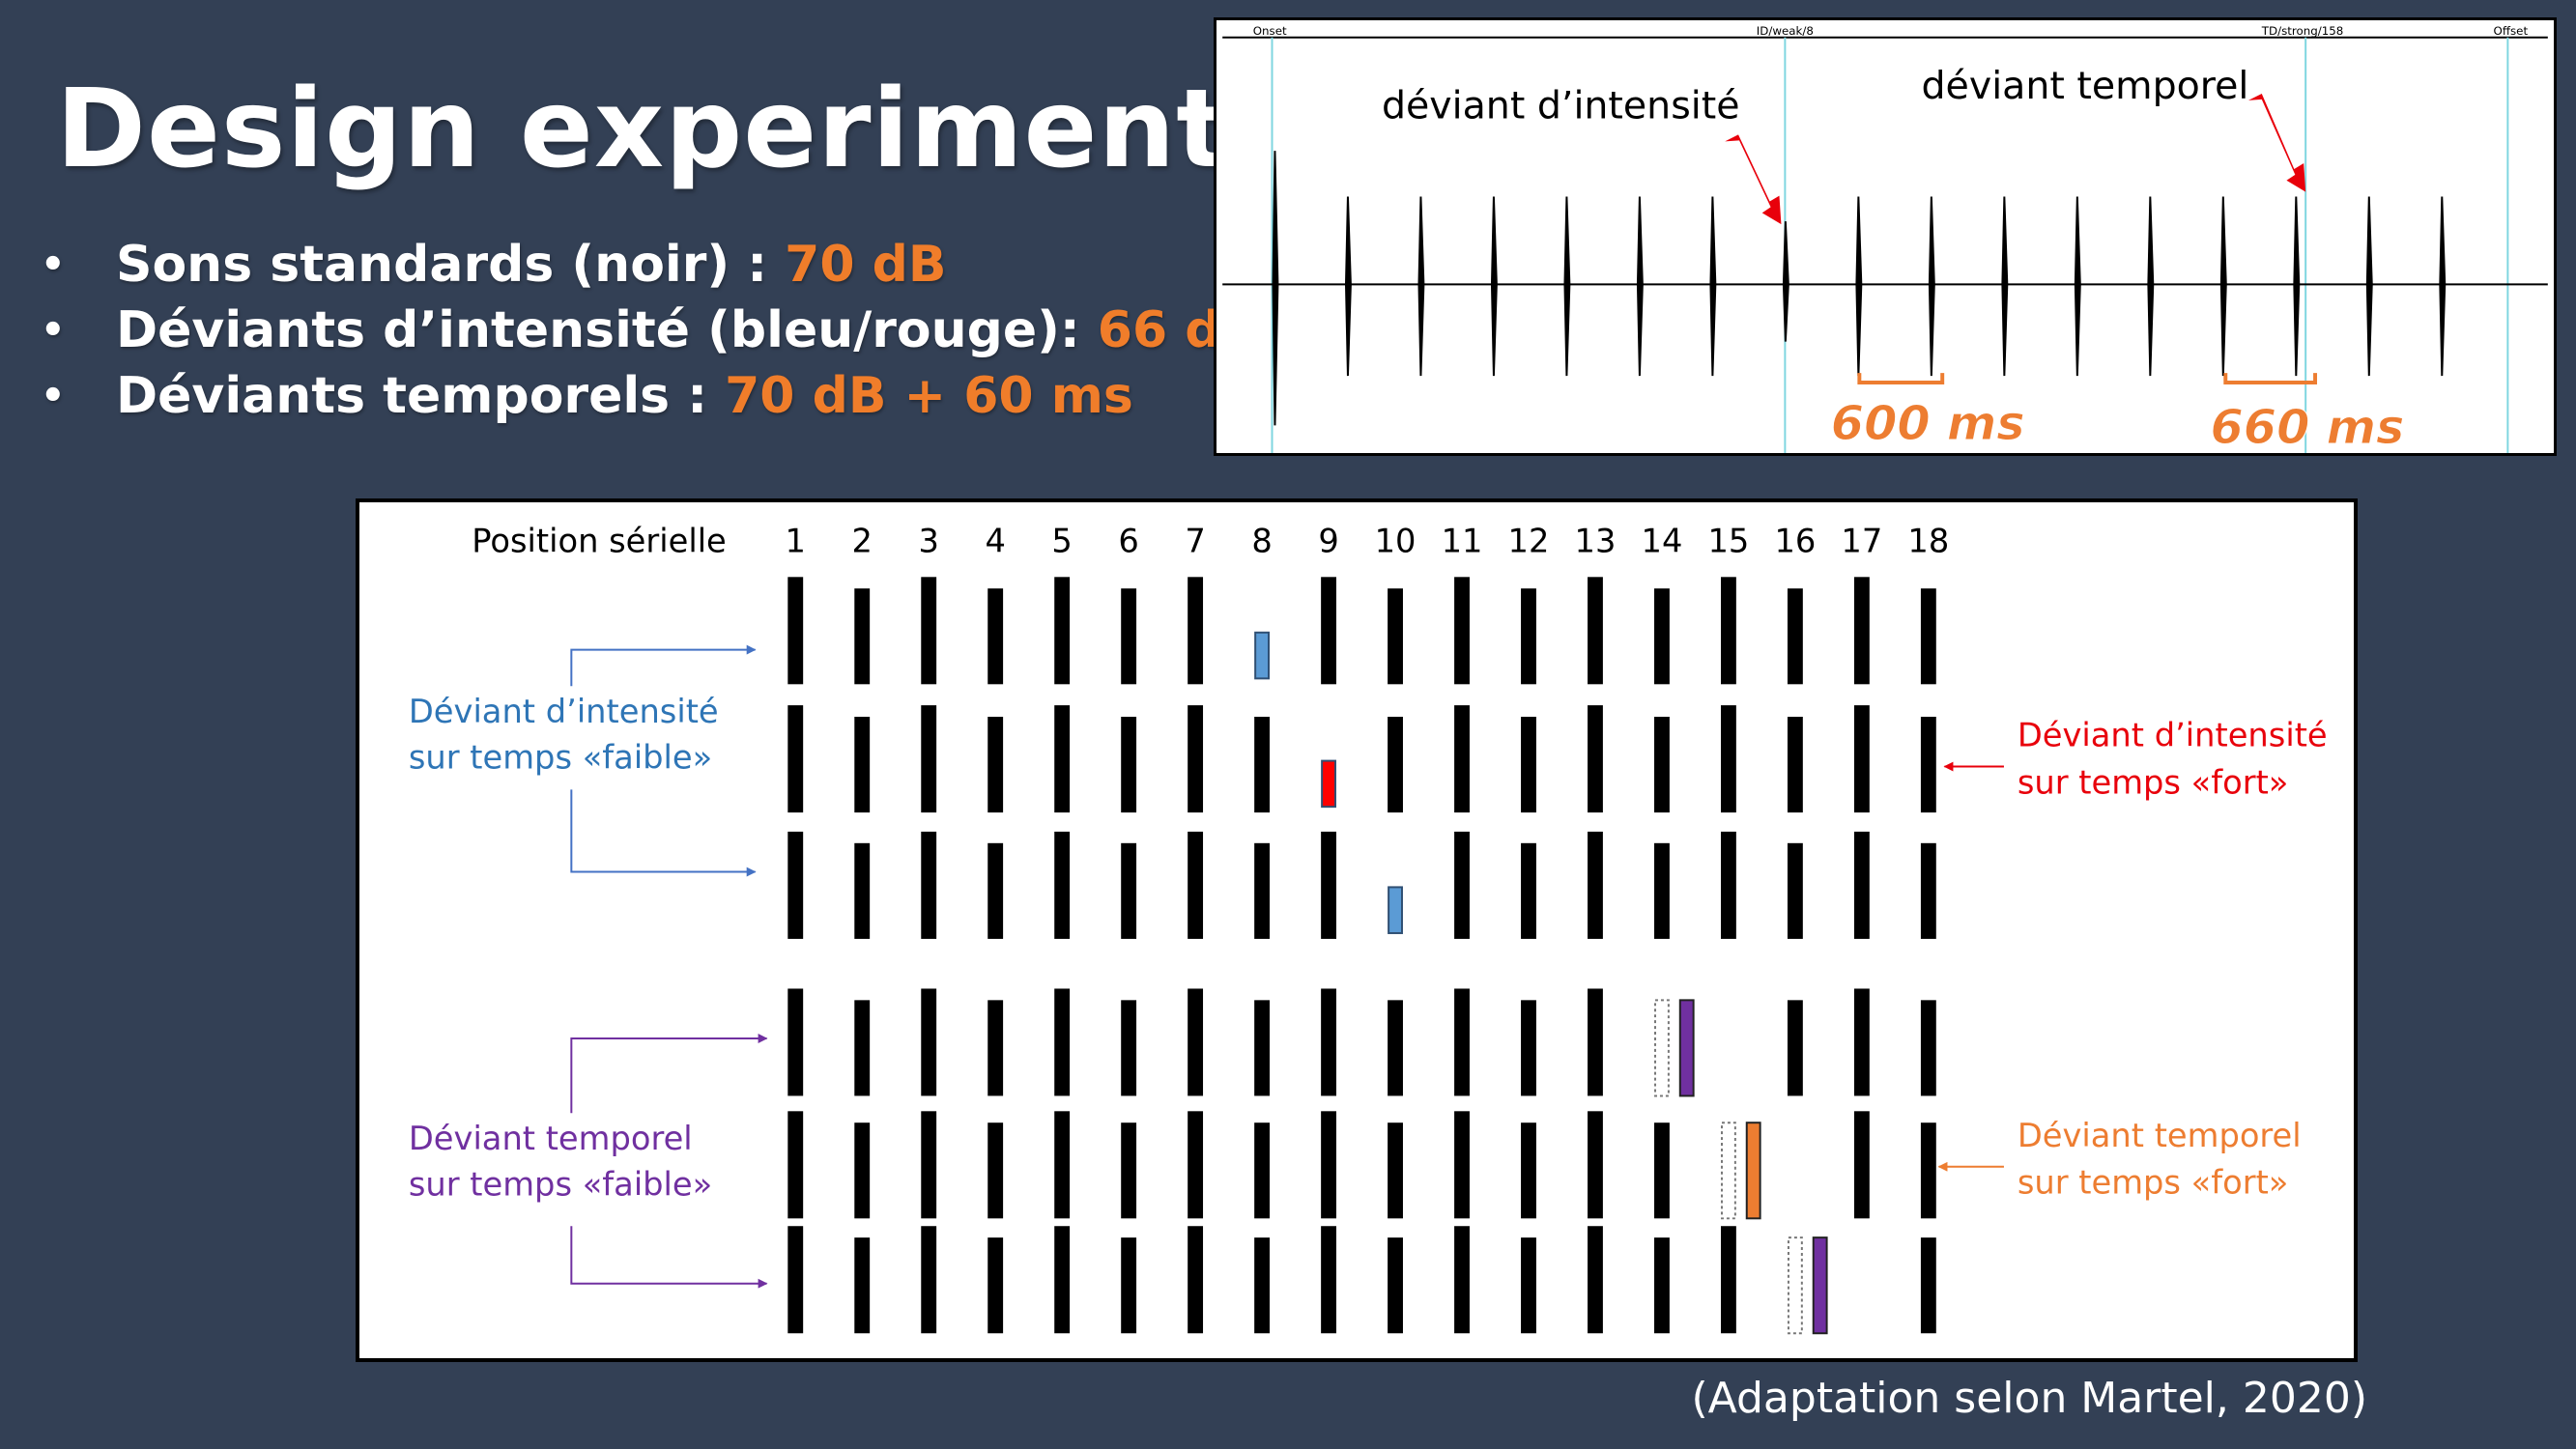 The image size is (2576, 1449). Describe the element at coordinates (2173, 735) in the screenshot. I see `label-intensity-strong-line1: Déviant d’intensité` at that location.